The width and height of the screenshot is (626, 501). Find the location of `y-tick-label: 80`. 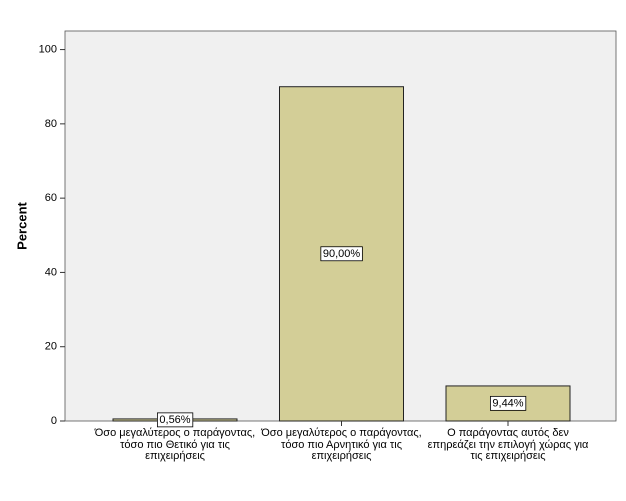

y-tick-label: 80 is located at coordinates (51, 124).